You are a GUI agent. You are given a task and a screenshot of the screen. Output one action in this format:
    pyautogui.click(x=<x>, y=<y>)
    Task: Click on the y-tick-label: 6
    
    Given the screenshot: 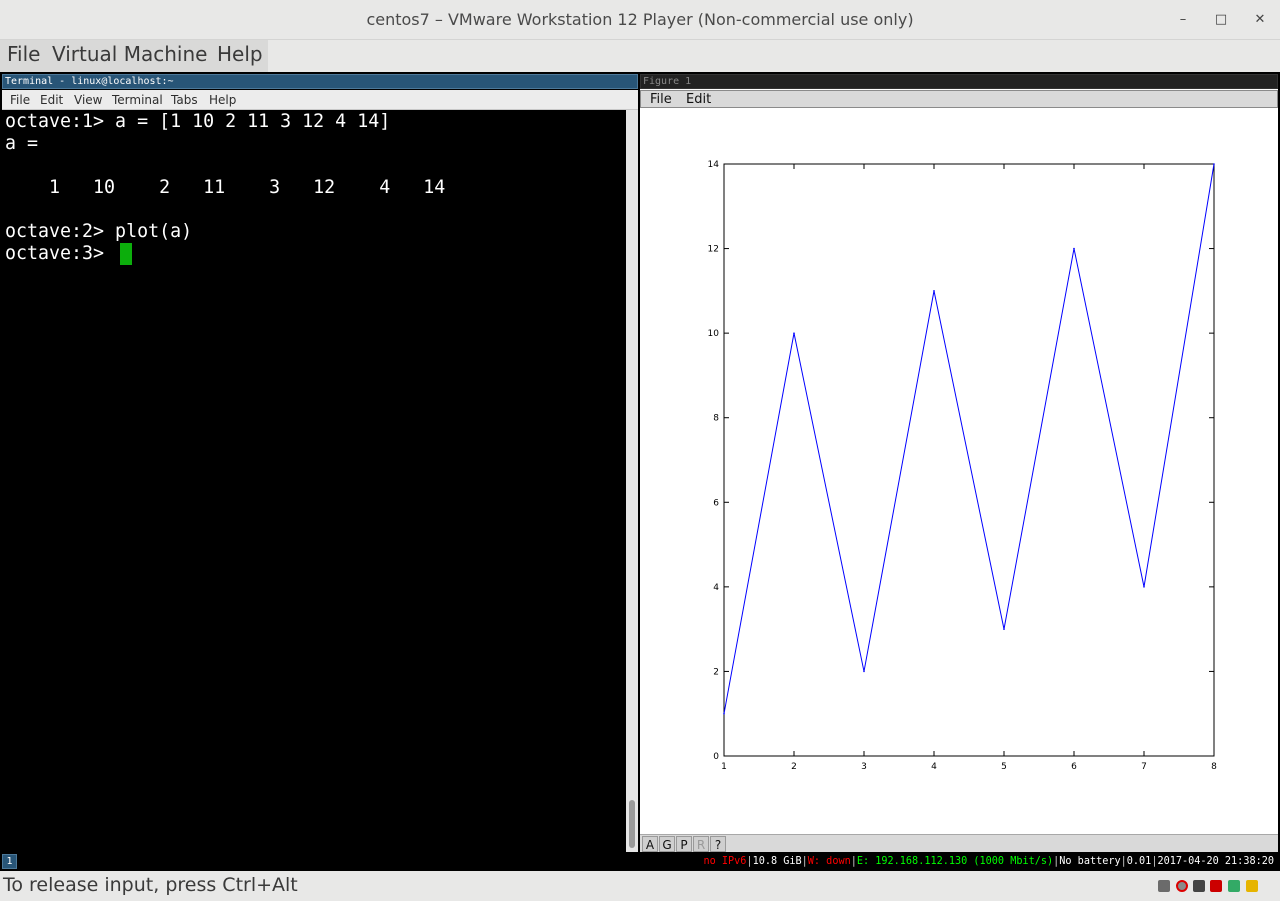 What is the action you would take?
    pyautogui.click(x=716, y=503)
    